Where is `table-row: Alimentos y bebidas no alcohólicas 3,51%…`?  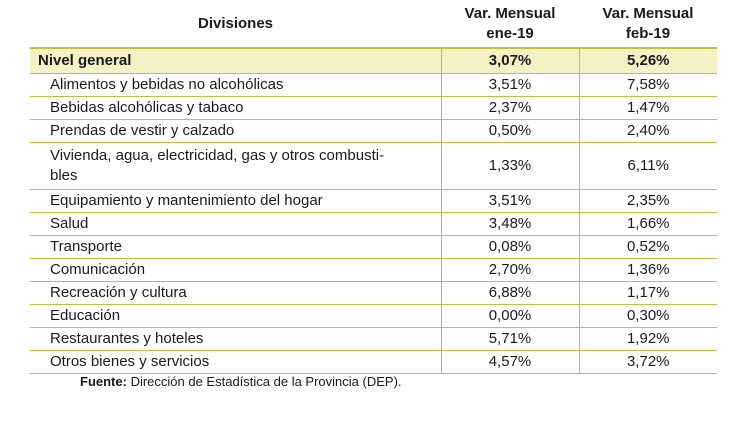 table-row: Alimentos y bebidas no alcohólicas 3,51%… is located at coordinates (373, 85).